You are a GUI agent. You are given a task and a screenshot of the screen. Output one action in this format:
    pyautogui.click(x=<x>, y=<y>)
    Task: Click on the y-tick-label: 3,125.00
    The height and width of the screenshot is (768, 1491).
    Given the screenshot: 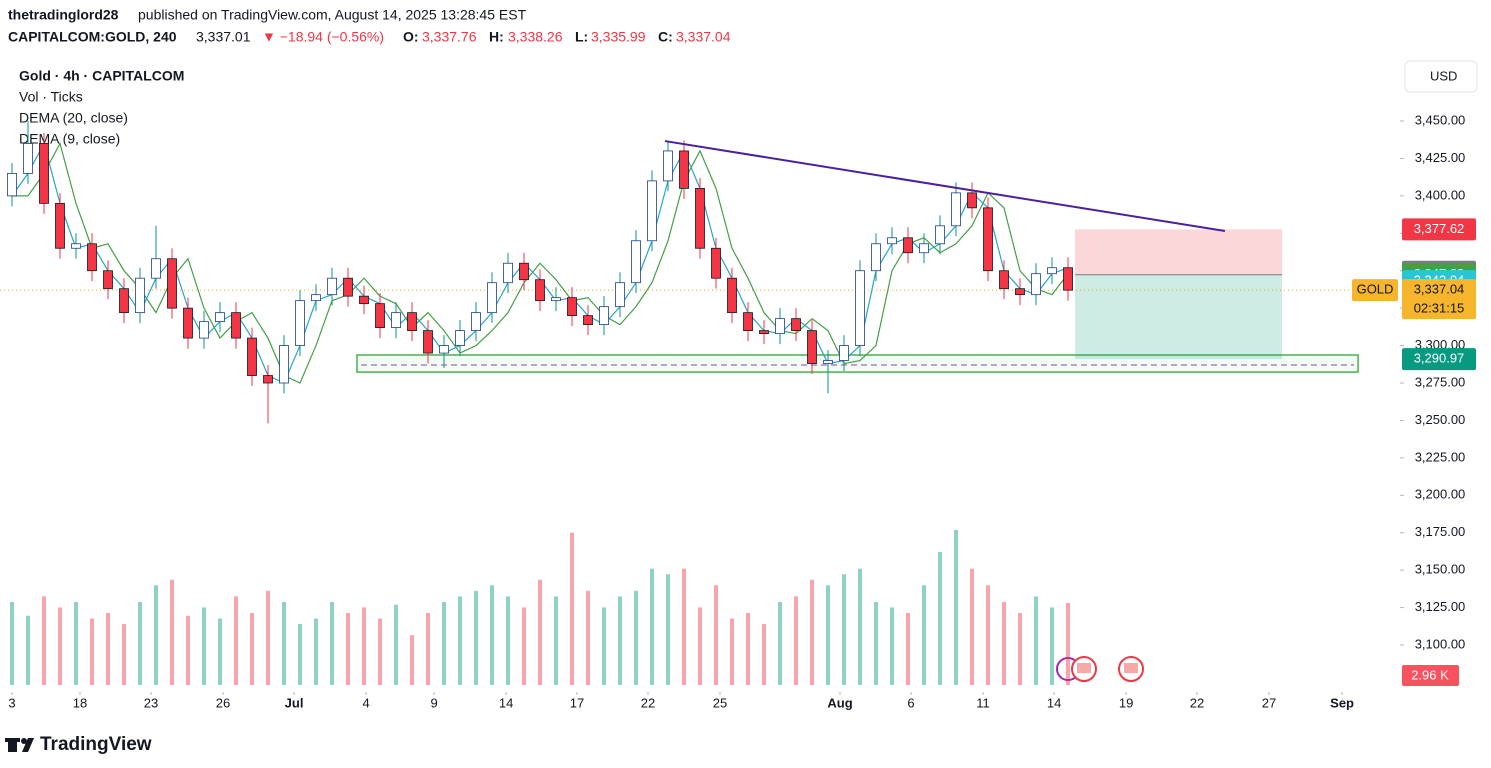 What is the action you would take?
    pyautogui.click(x=1440, y=606)
    